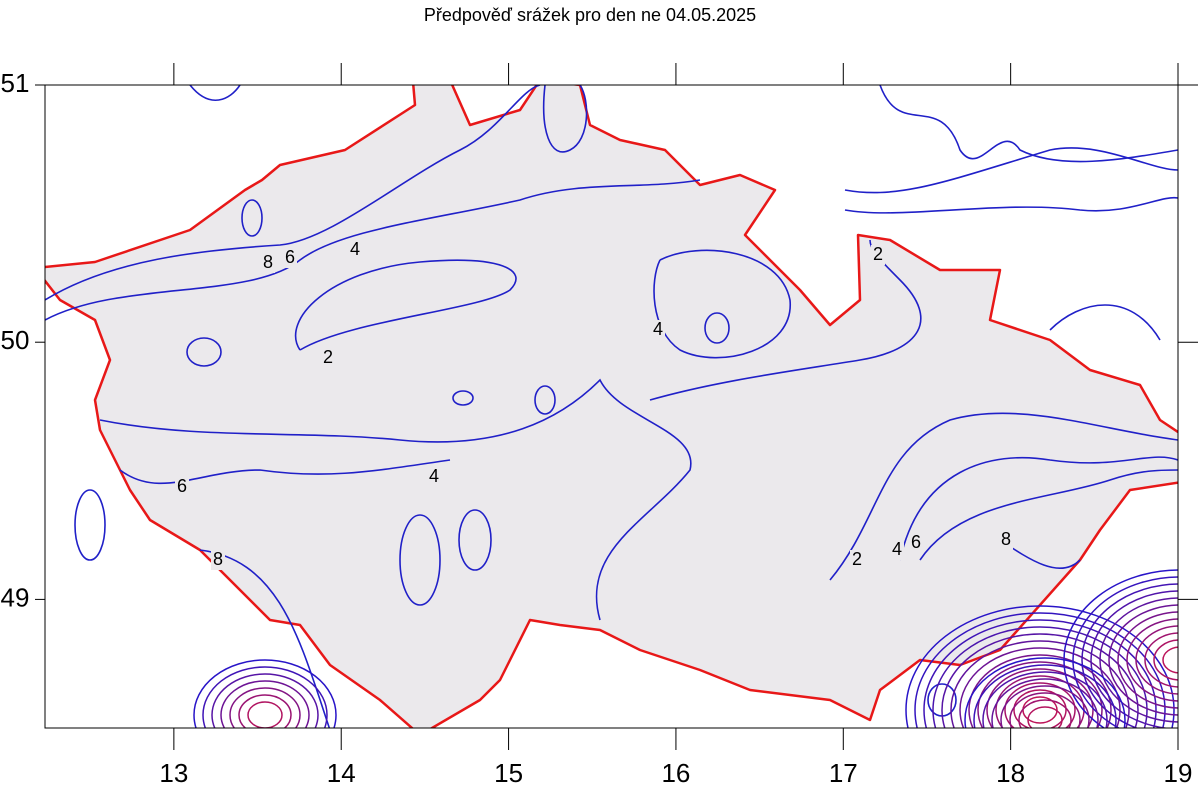  What do you see at coordinates (1178, 773) in the screenshot?
I see `x-tick-label: 19` at bounding box center [1178, 773].